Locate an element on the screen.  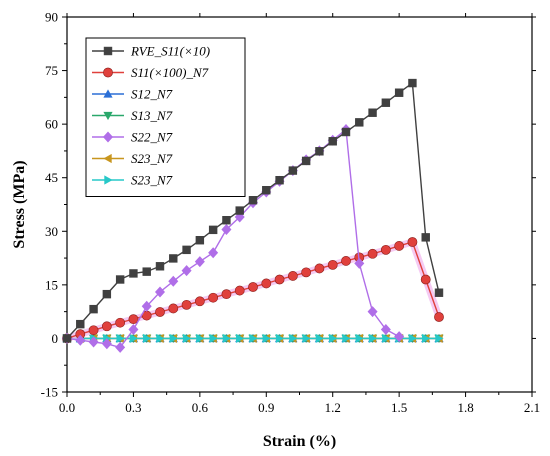
x-tick-label: 0.9 is located at coordinates (266, 407).